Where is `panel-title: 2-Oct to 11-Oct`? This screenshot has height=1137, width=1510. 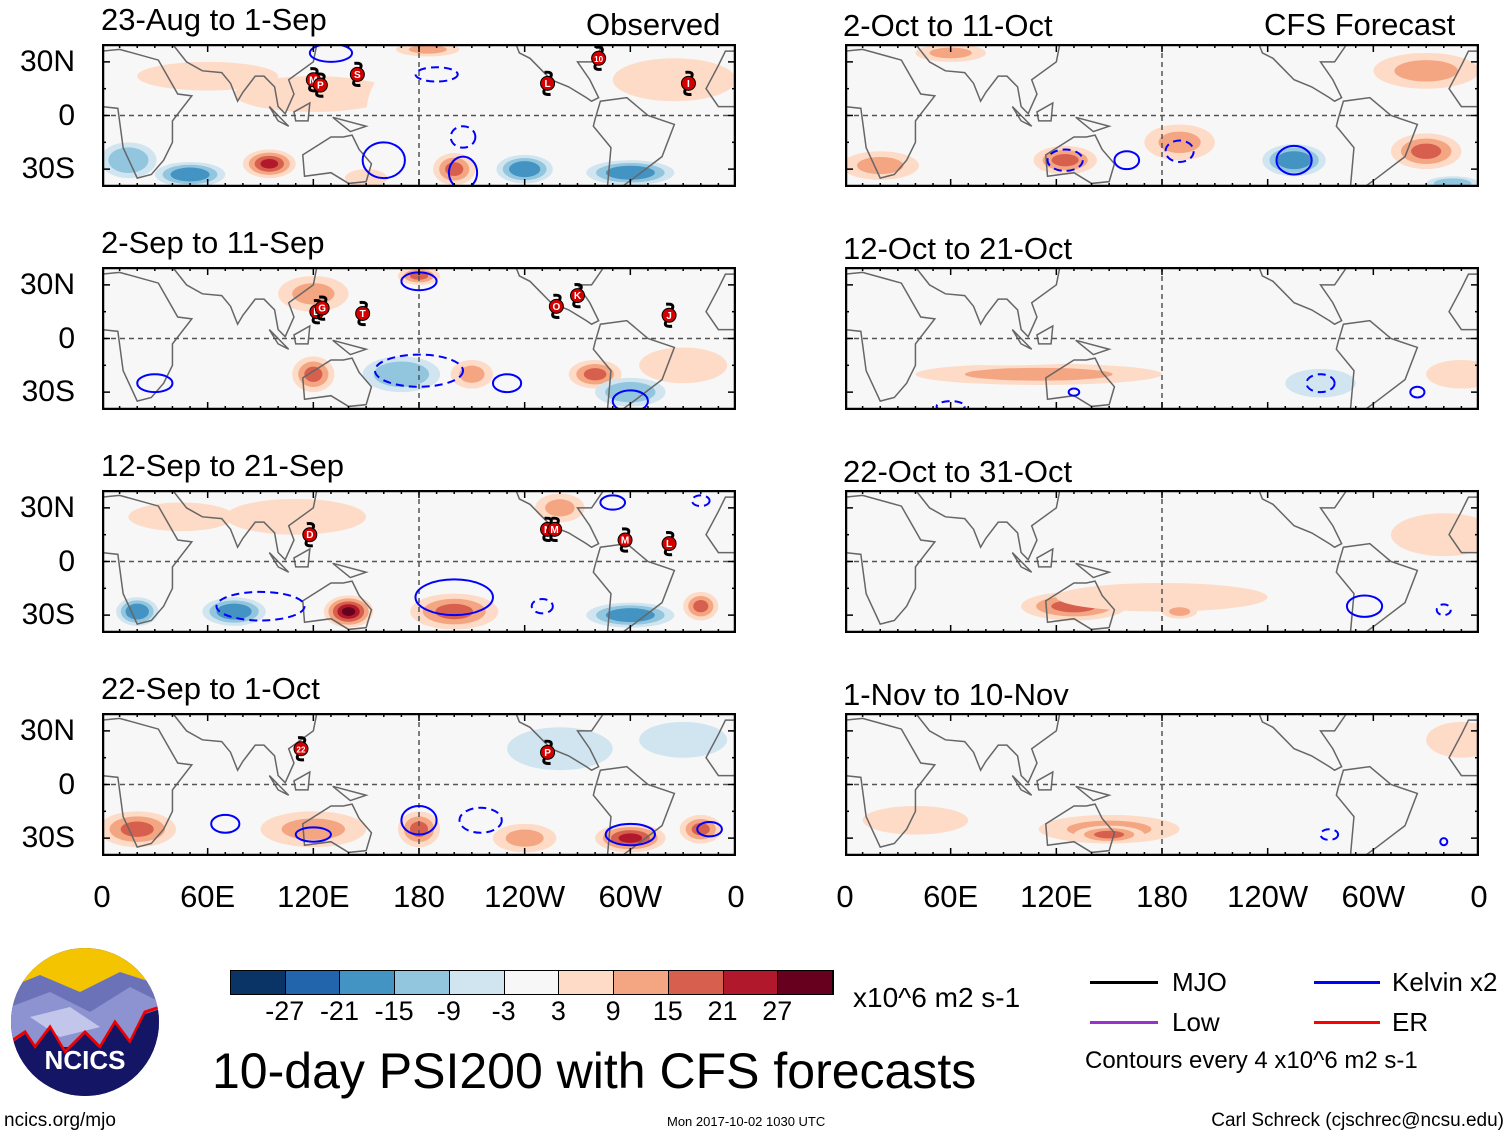
panel-title: 2-Oct to 11-Oct is located at coordinates (948, 25).